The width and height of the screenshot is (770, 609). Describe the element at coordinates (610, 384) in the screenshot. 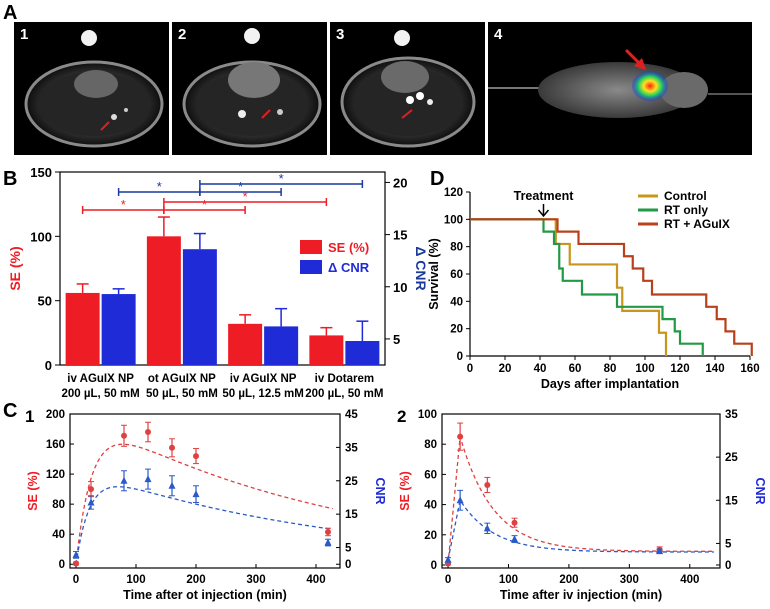

I see `x-axis-label: Days after implantation` at that location.